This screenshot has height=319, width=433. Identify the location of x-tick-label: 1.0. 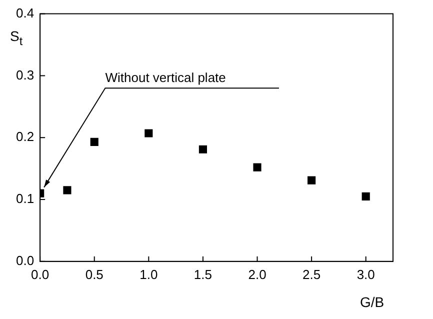
(149, 274).